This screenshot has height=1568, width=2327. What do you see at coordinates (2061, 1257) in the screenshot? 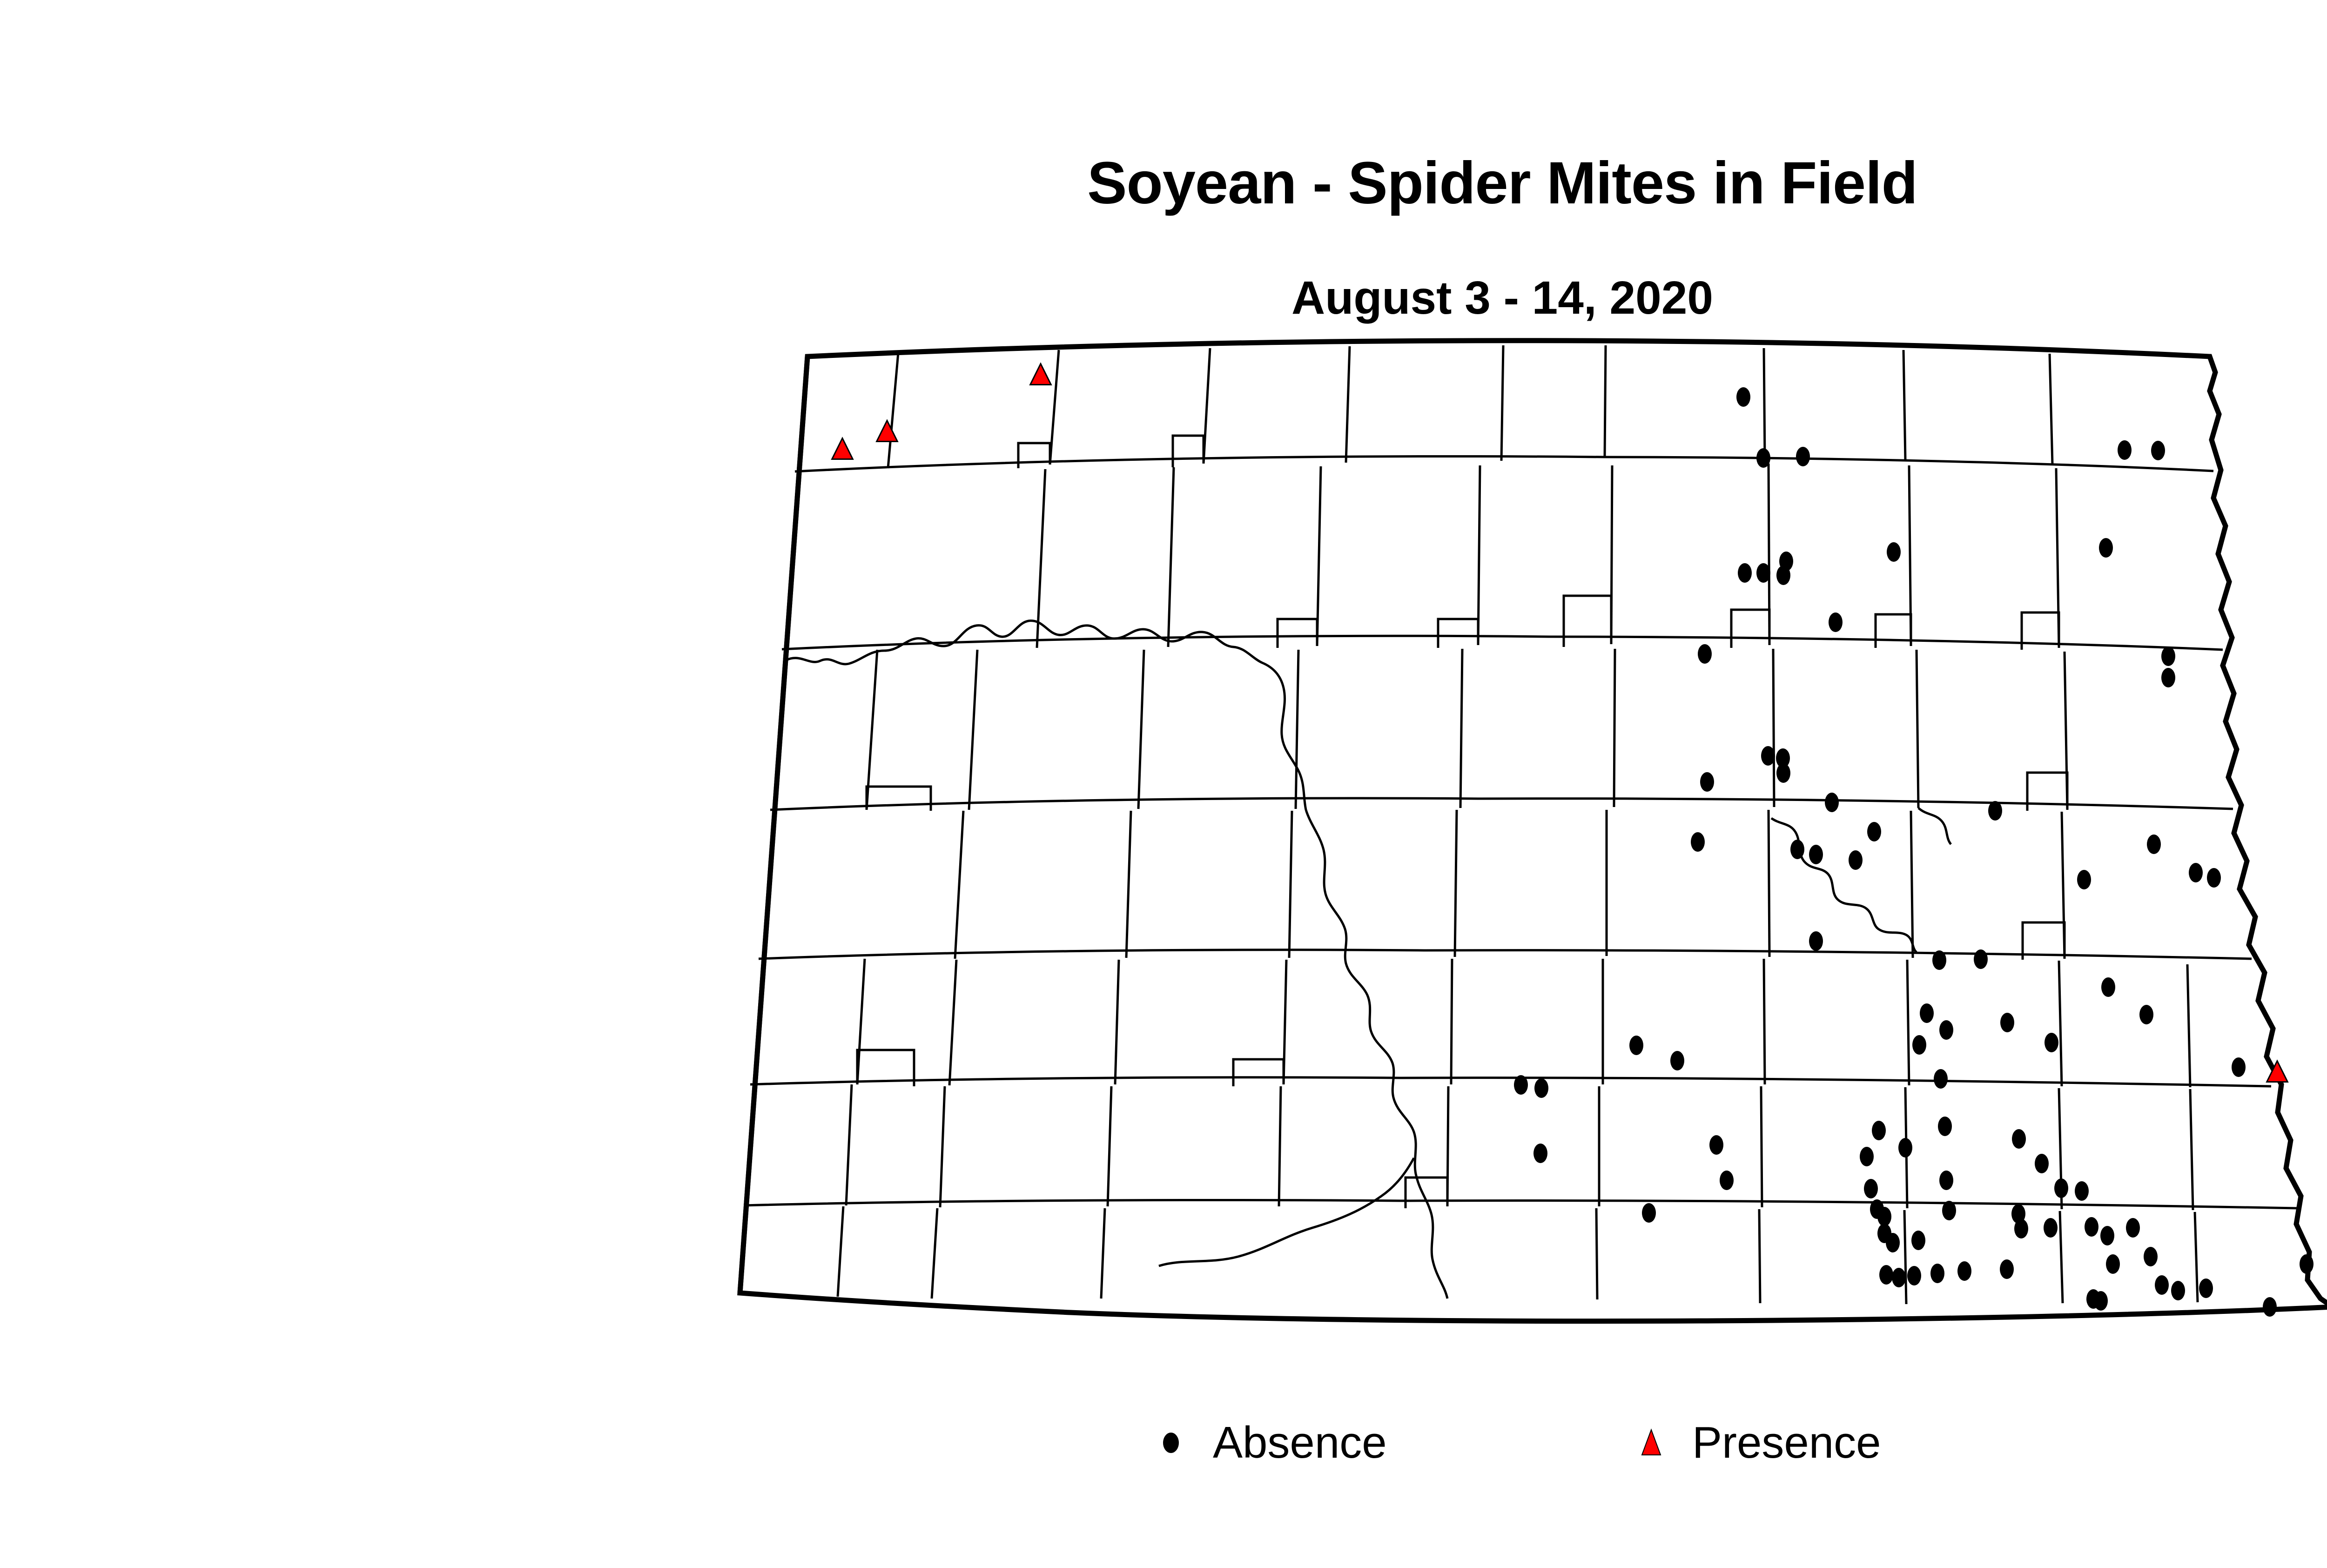
I see `v-col9-t7` at bounding box center [2061, 1257].